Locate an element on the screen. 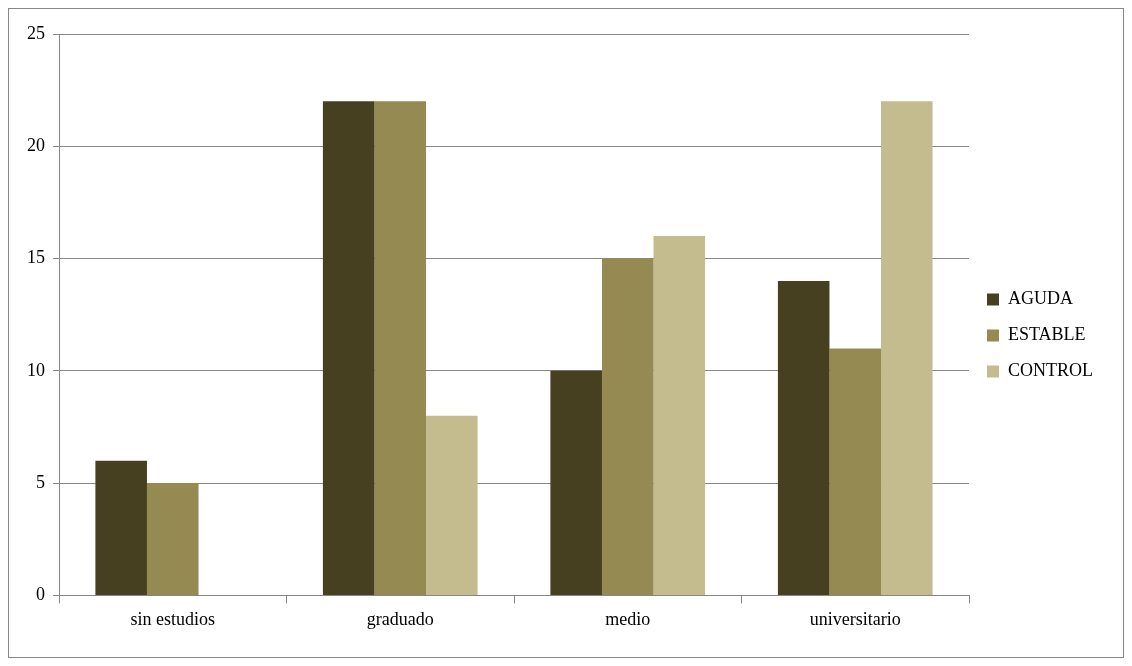 This screenshot has height=666, width=1132. legend-label: CONTROL is located at coordinates (1050, 370).